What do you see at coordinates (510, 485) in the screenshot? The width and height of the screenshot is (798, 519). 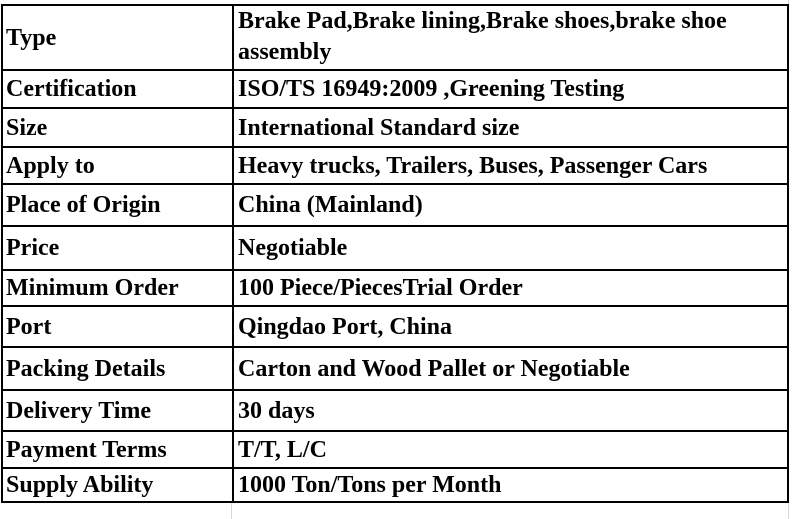 I see `row-value: 1000 Ton/Tons per Month` at bounding box center [510, 485].